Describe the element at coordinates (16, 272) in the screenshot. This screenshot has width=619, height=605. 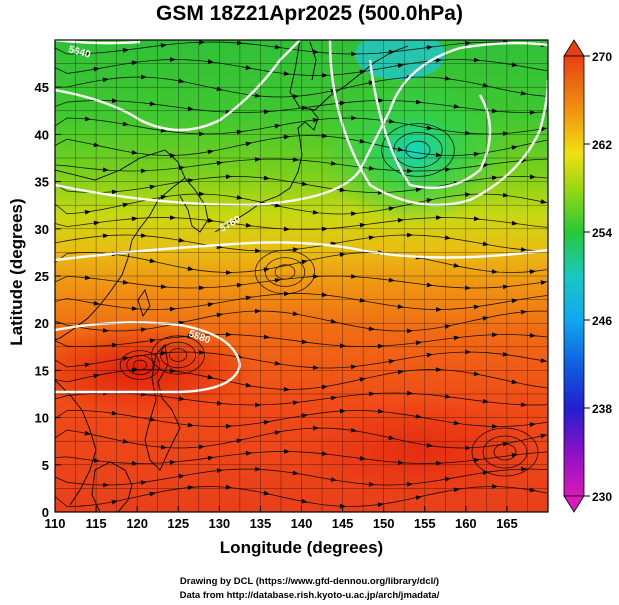
I see `y-axis-title: Latitude (degrees)` at that location.